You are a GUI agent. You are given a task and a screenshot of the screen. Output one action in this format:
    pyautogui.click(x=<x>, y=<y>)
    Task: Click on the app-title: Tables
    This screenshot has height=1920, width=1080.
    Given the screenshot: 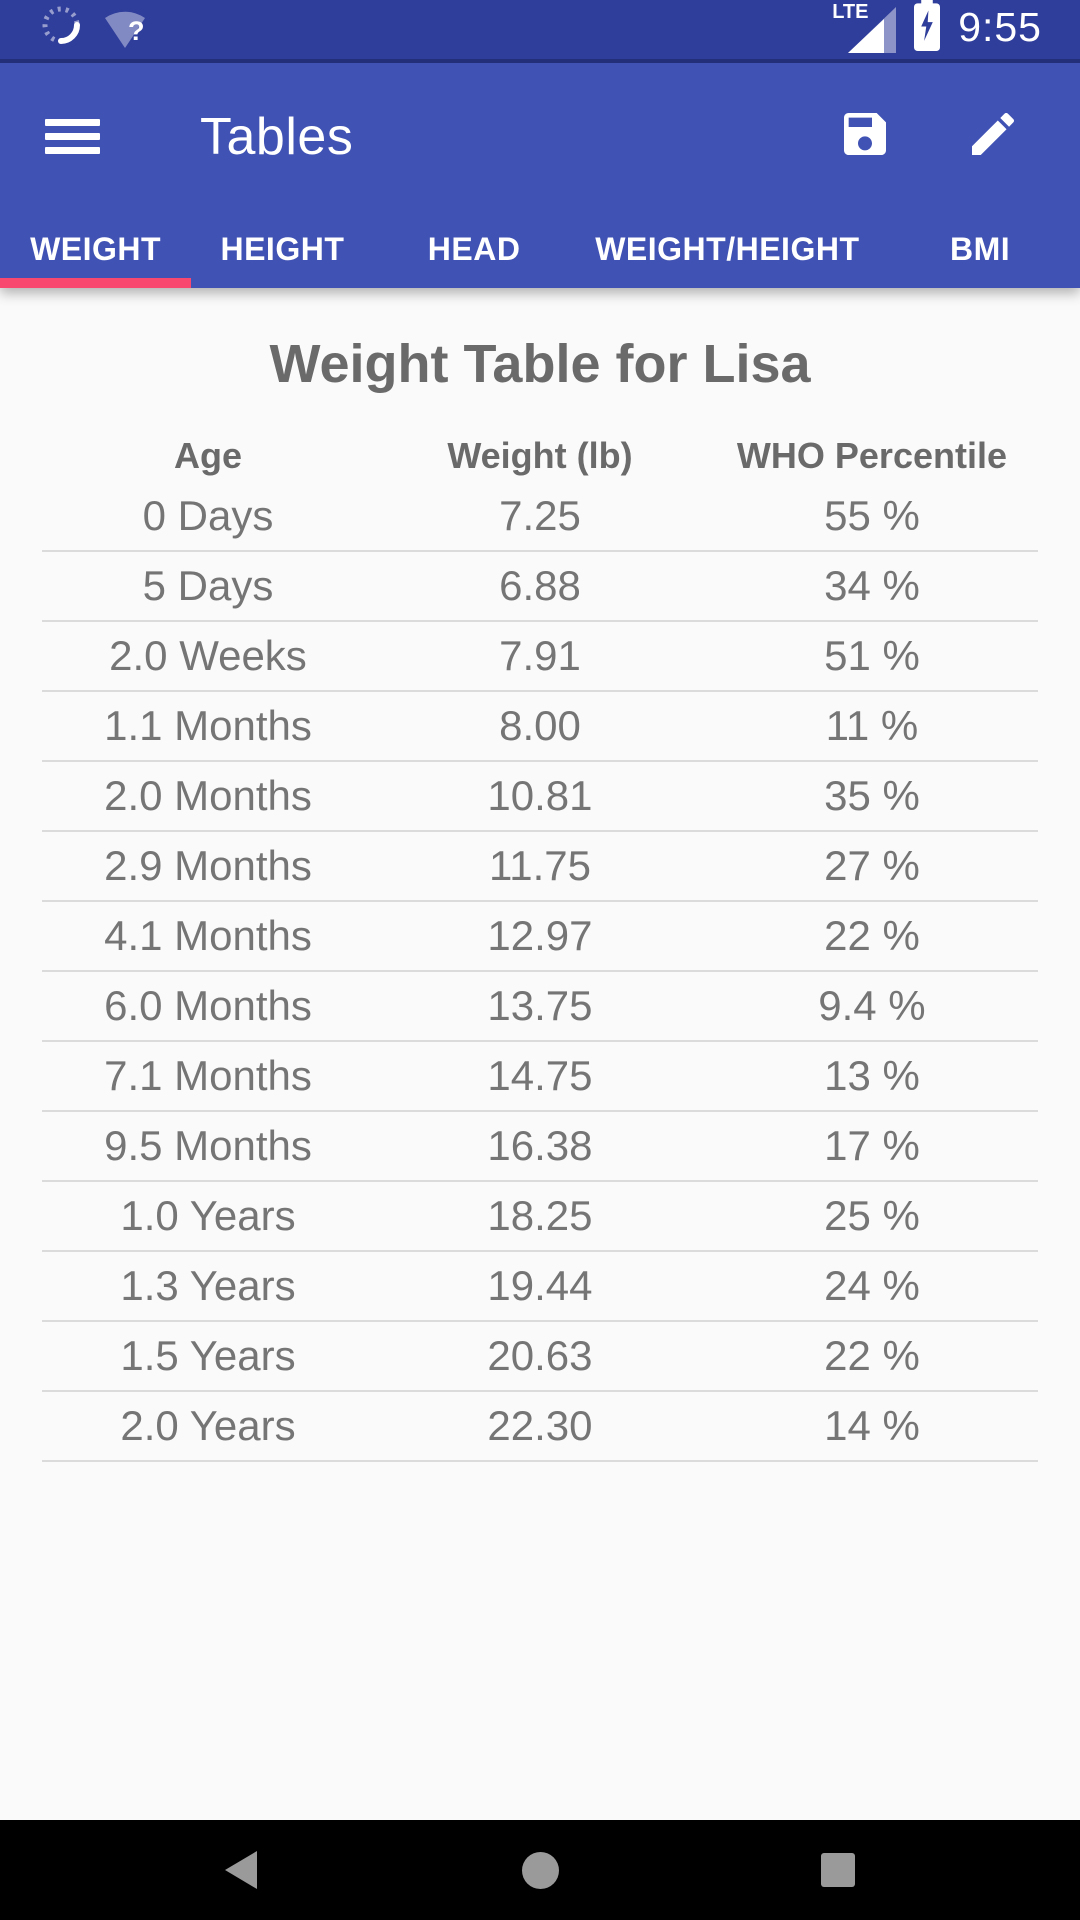 What is the action you would take?
    pyautogui.click(x=277, y=136)
    